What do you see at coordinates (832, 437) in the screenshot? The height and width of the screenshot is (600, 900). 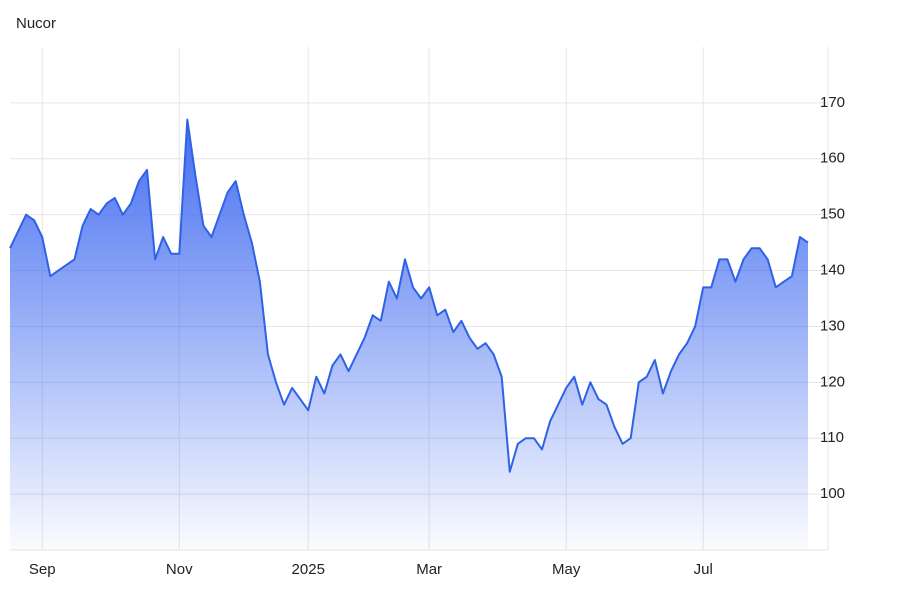 I see `y-tick-label: 110` at bounding box center [832, 437].